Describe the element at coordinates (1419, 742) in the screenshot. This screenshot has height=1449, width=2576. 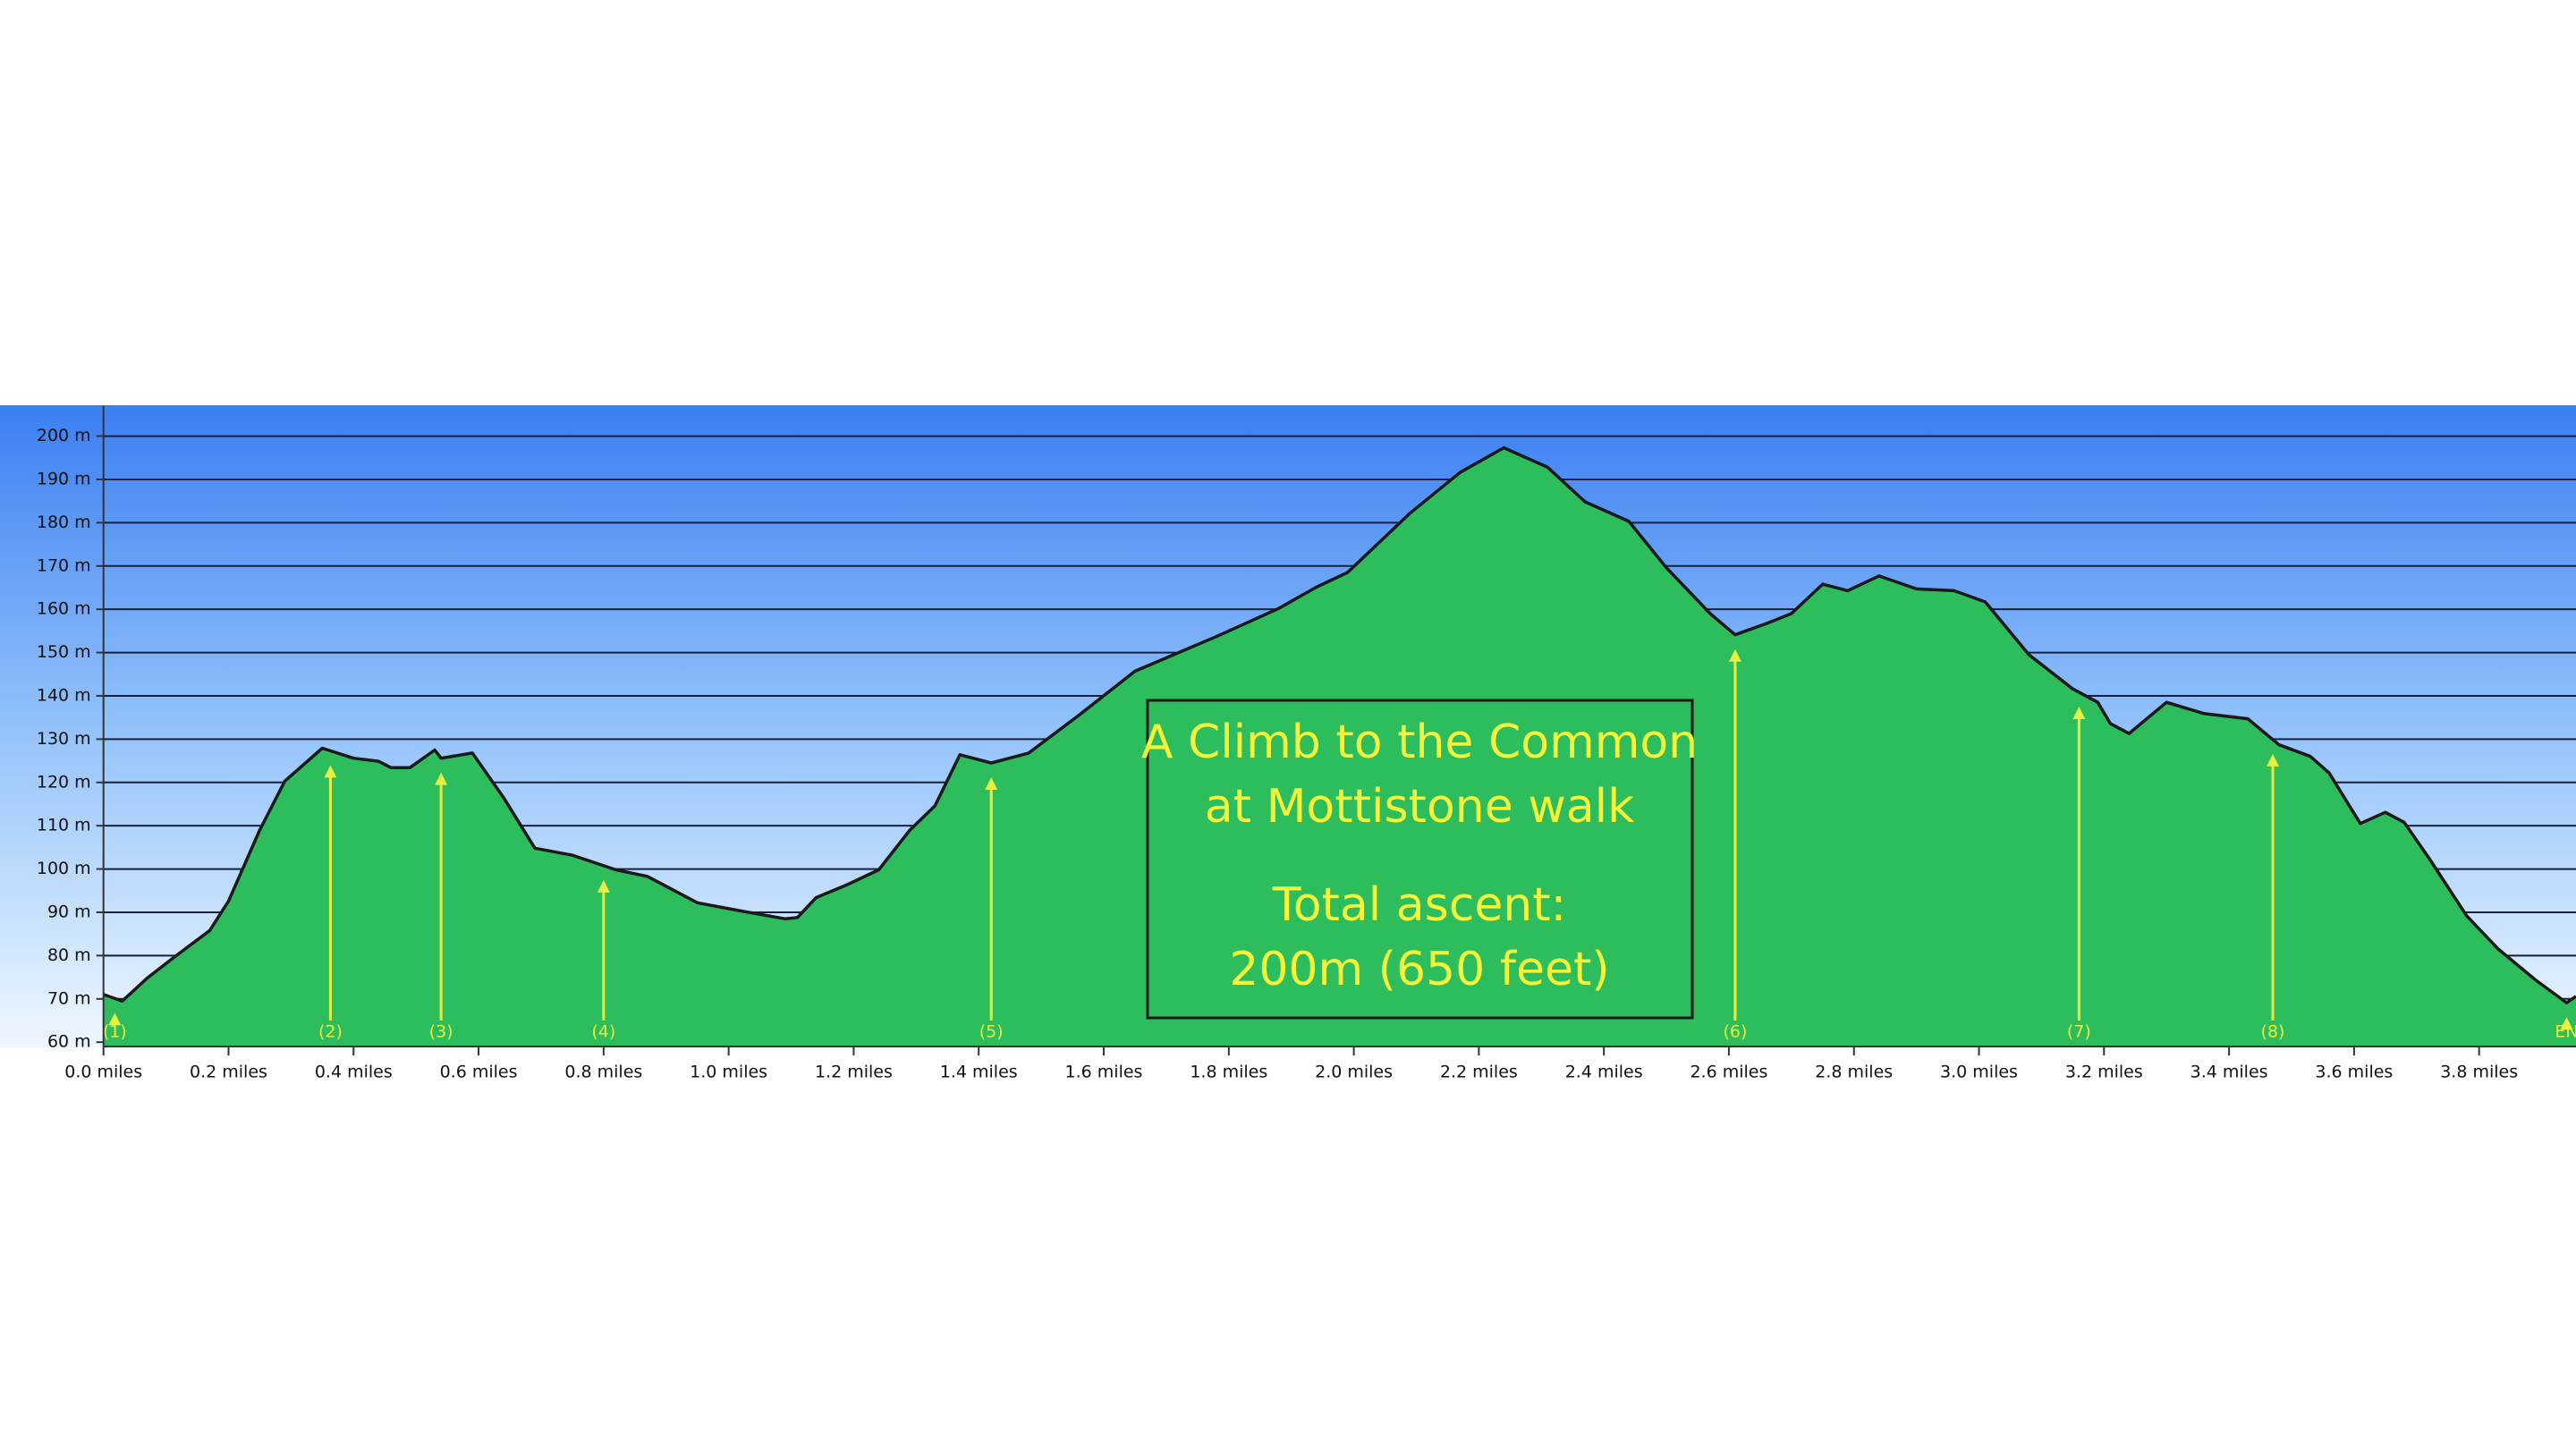
I see `annotation-line: A Climb to the Common` at that location.